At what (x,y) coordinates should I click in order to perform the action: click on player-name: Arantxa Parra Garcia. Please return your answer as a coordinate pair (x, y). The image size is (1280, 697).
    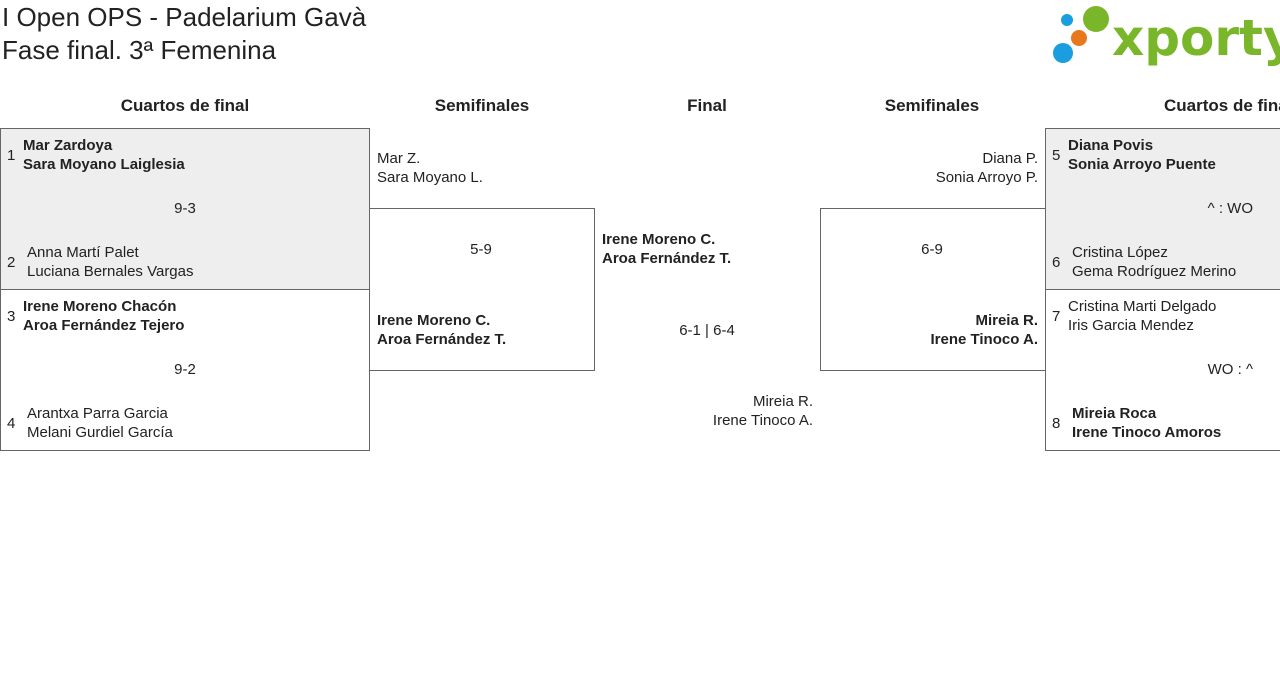
    Looking at the image, I should click on (97, 413).